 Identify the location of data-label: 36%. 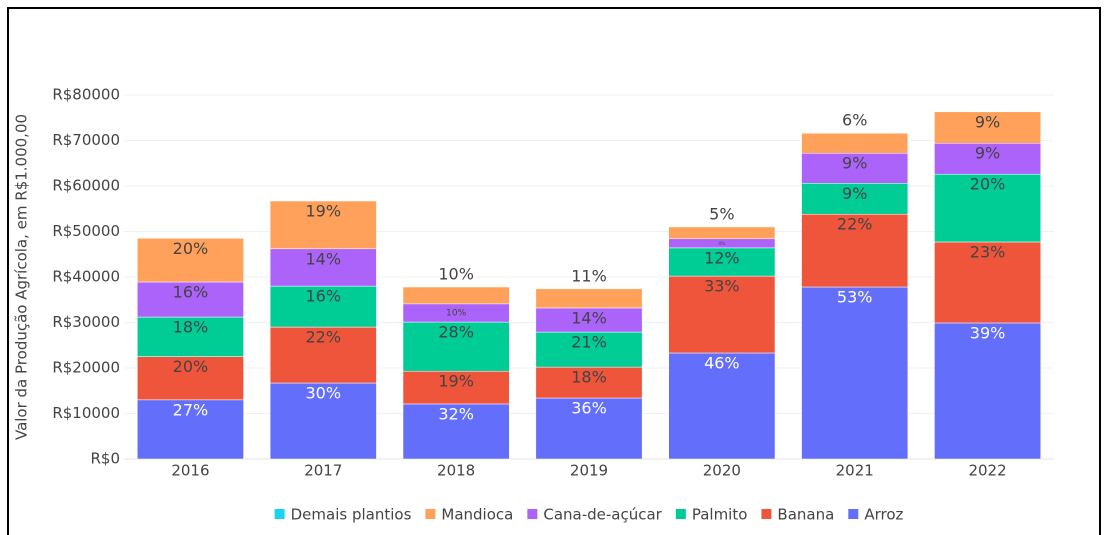
(589, 408).